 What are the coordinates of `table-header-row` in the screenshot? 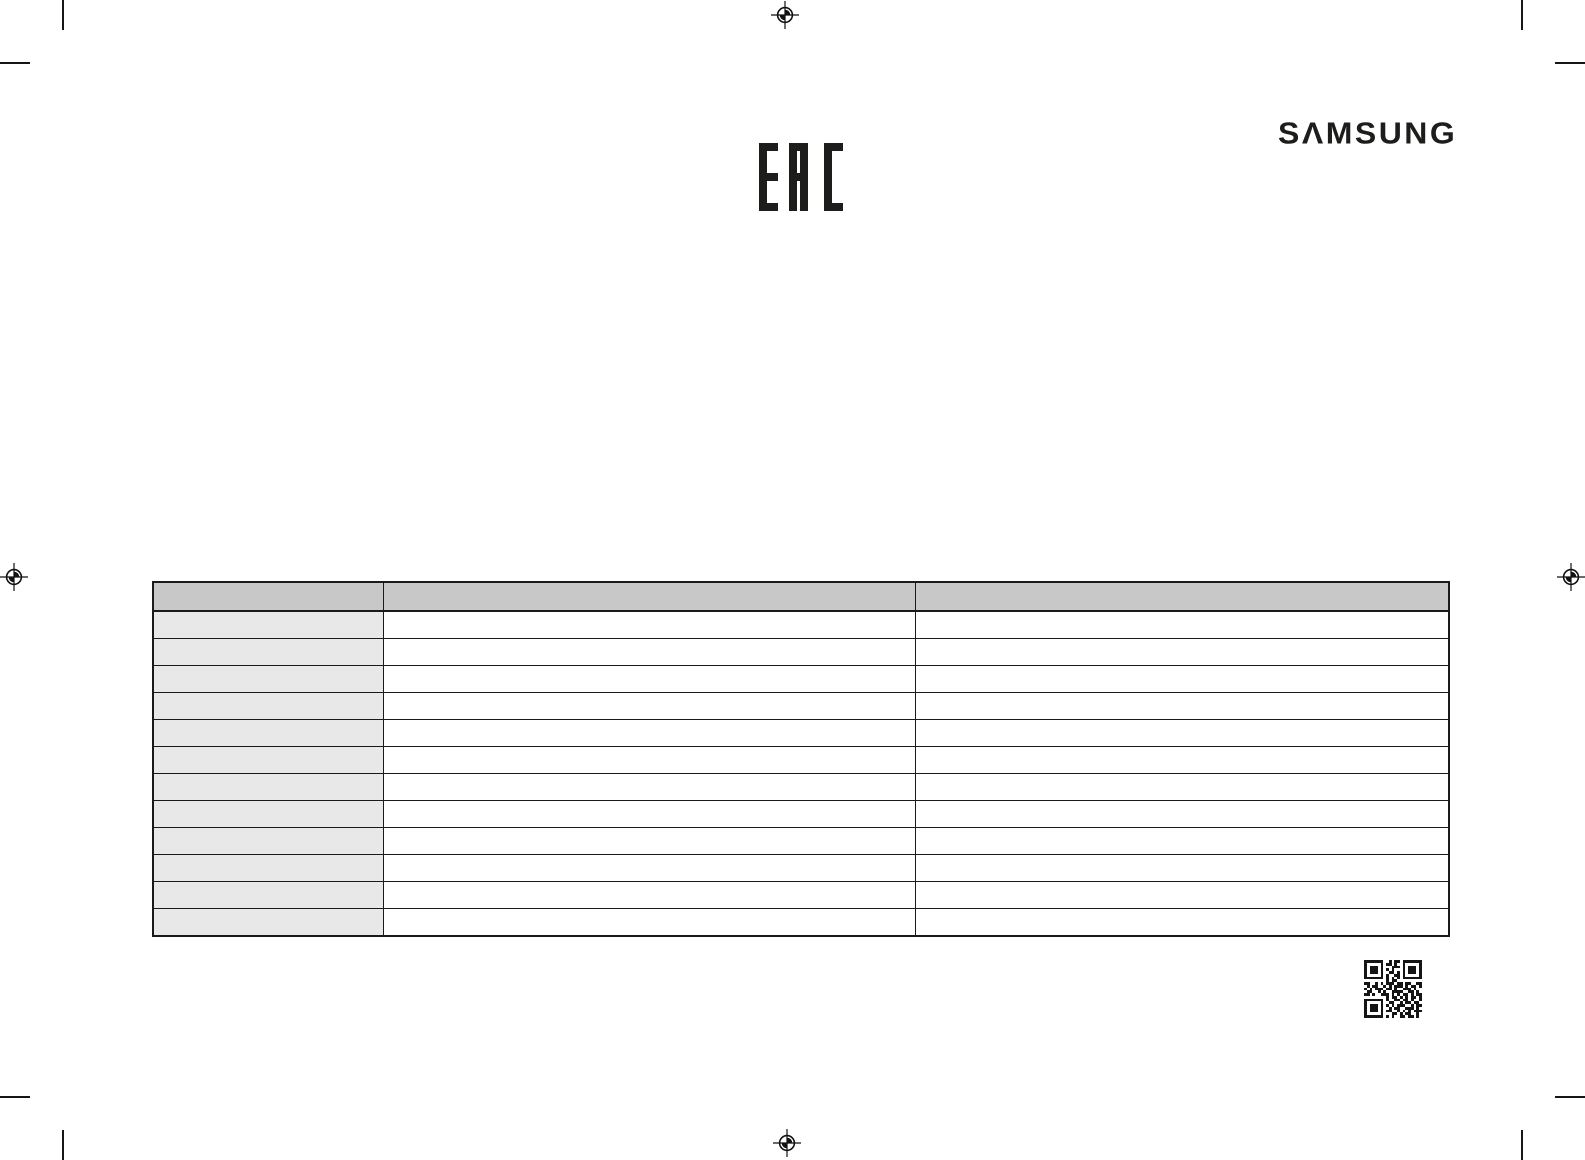 It's located at (801, 596).